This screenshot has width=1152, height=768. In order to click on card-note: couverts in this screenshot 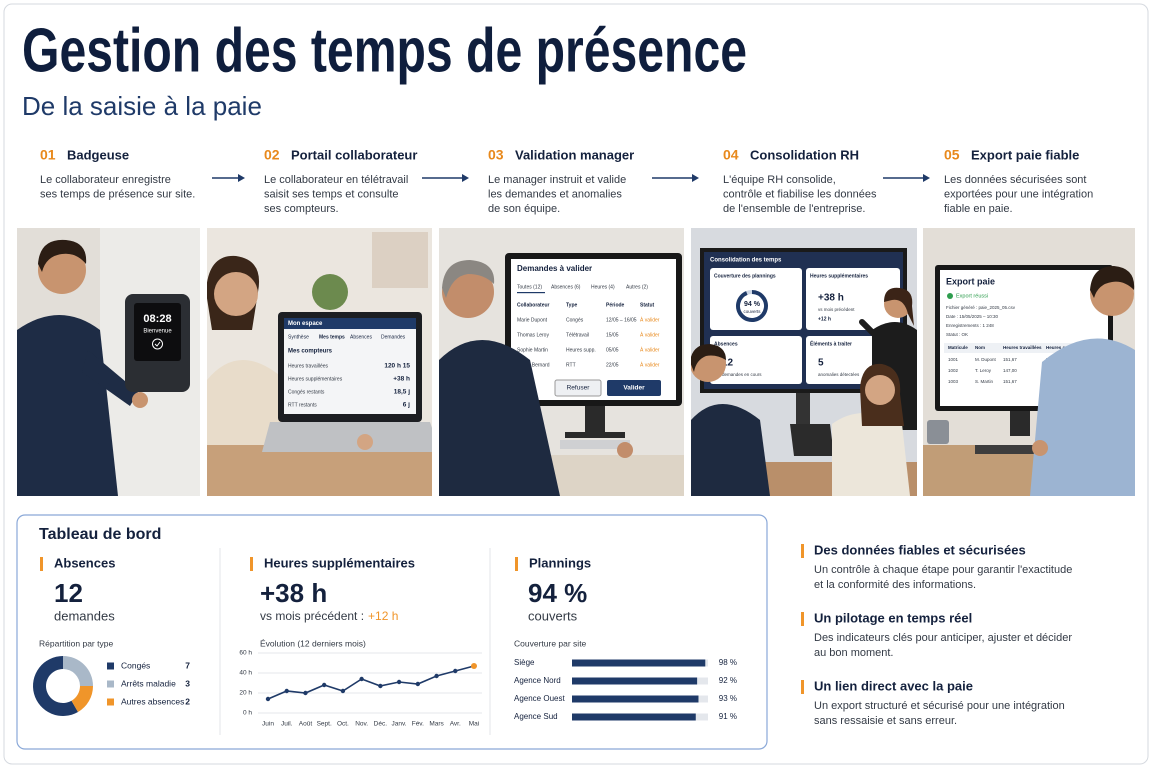, I will do `click(752, 311)`.